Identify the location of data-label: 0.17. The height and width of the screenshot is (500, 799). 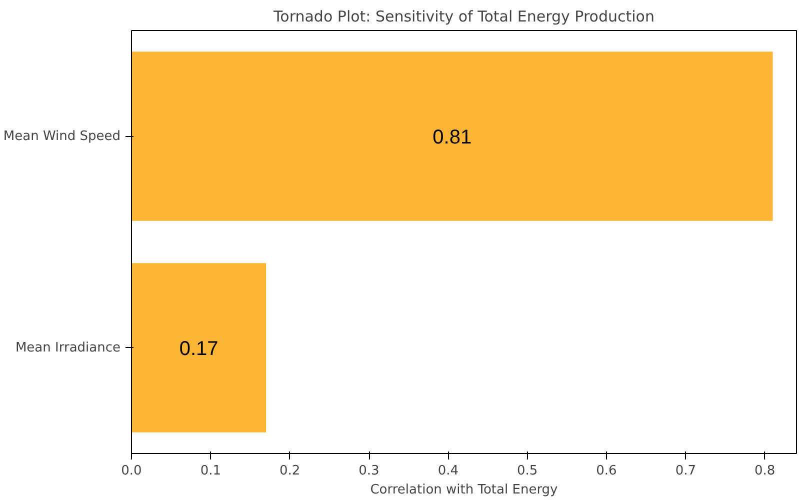
(198, 349).